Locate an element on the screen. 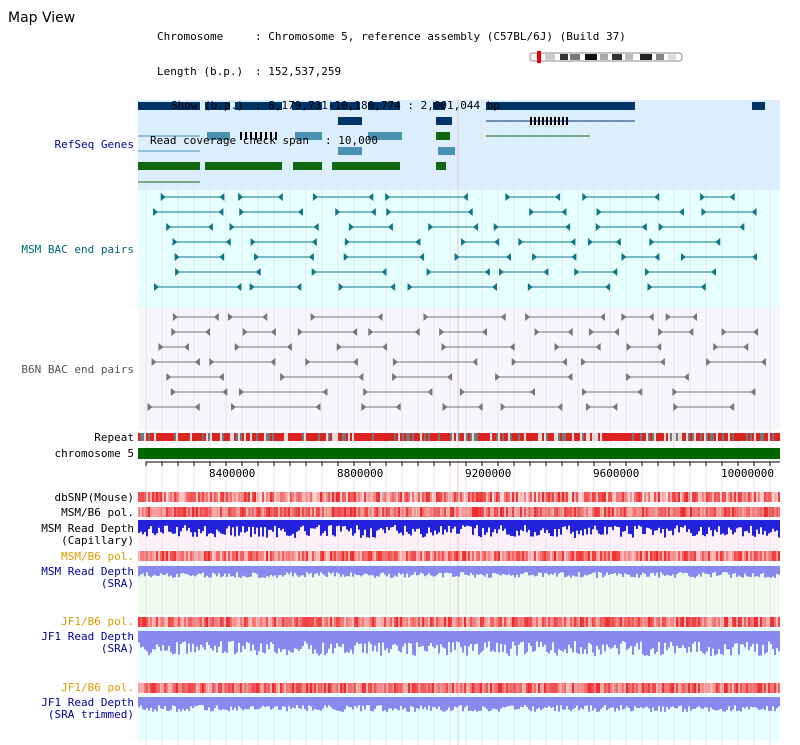  track-label-jf1-depth-trim: JF1 Read Depth is located at coordinates (87, 702).